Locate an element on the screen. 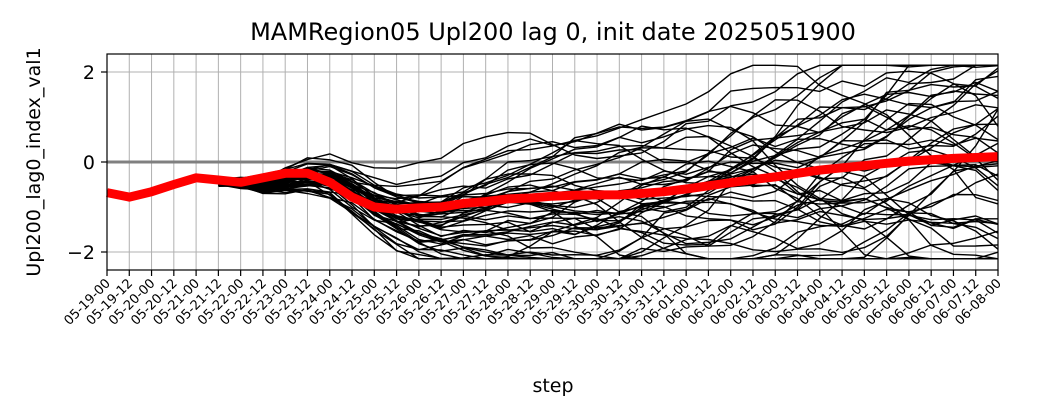 Image resolution: width=1057 pixels, height=417 pixels. y-axis-label: Upl200_lag0_index_val1 is located at coordinates (34, 161).